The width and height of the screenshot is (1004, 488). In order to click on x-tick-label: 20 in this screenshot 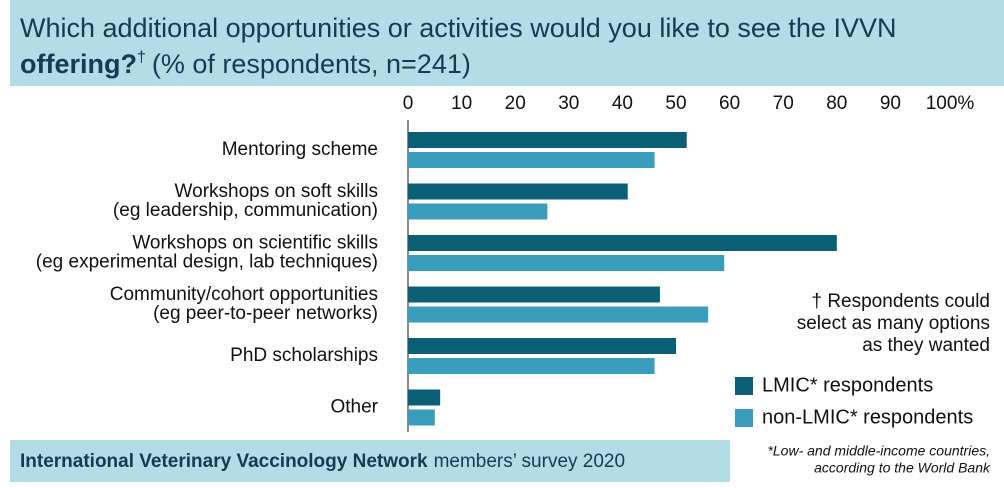, I will do `click(515, 103)`.